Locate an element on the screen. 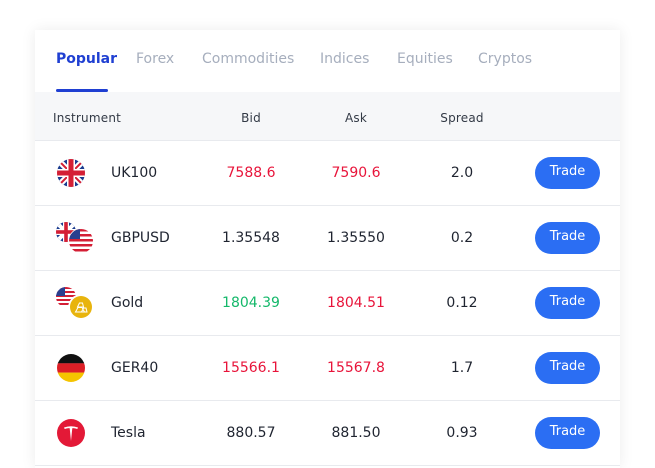  instrument-name: Tesla is located at coordinates (128, 433).